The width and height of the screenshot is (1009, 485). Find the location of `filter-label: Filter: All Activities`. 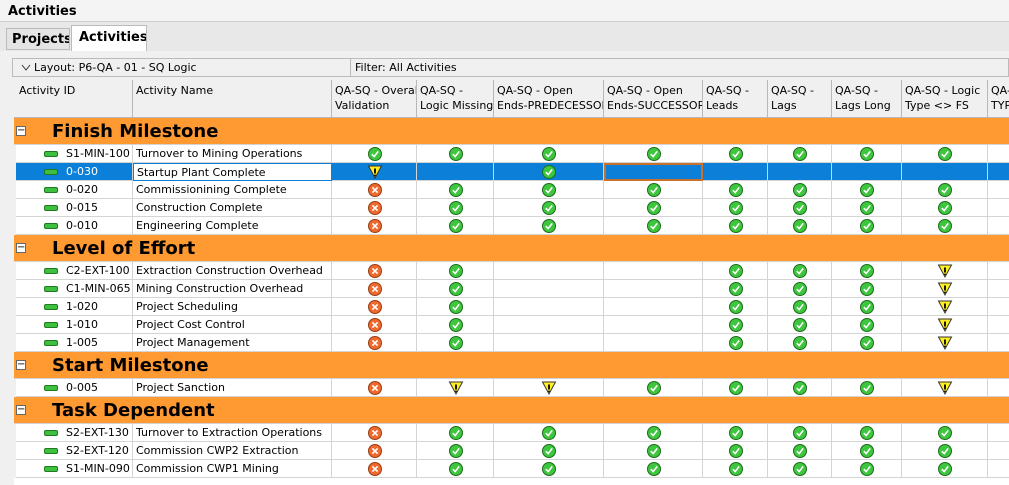

filter-label: Filter: All Activities is located at coordinates (406, 67).